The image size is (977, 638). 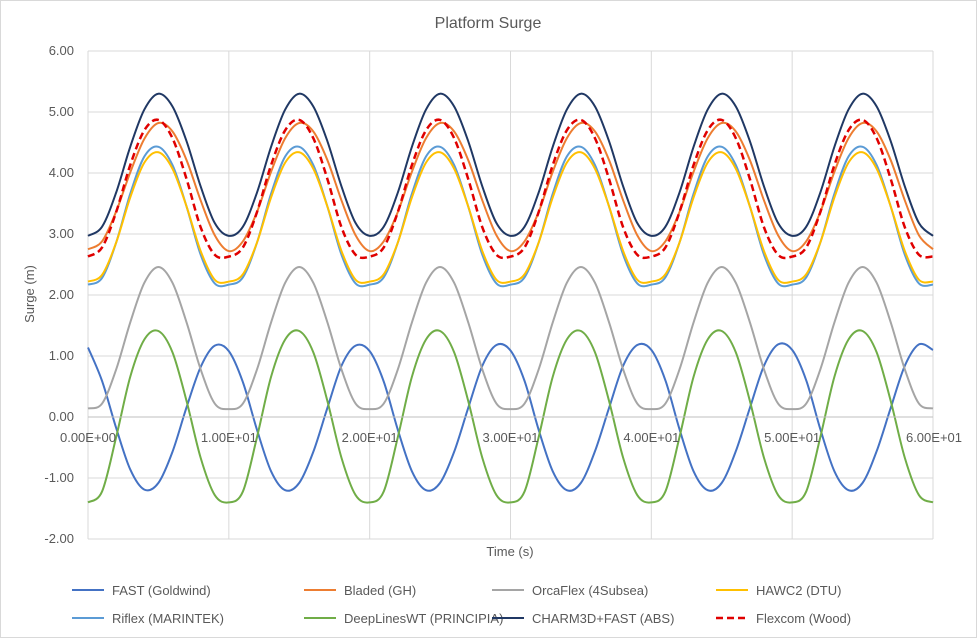 I want to click on y-tick-label: -2.00, so click(x=59, y=538).